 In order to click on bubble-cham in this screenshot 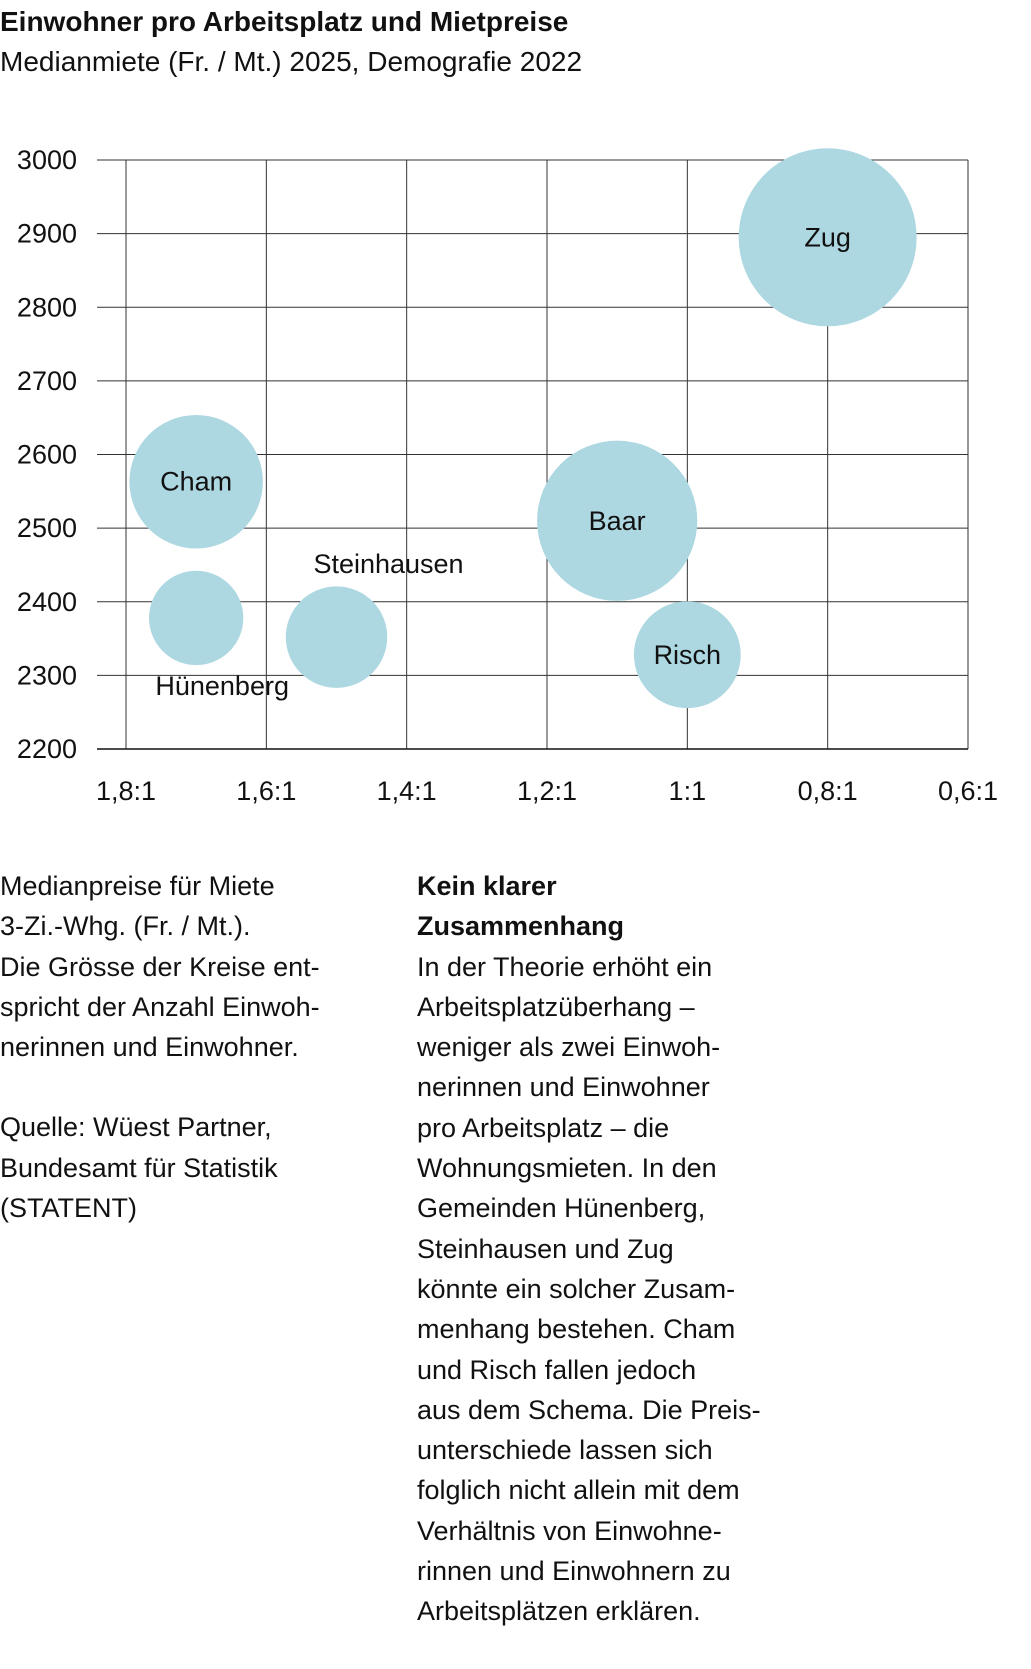, I will do `click(196, 481)`.